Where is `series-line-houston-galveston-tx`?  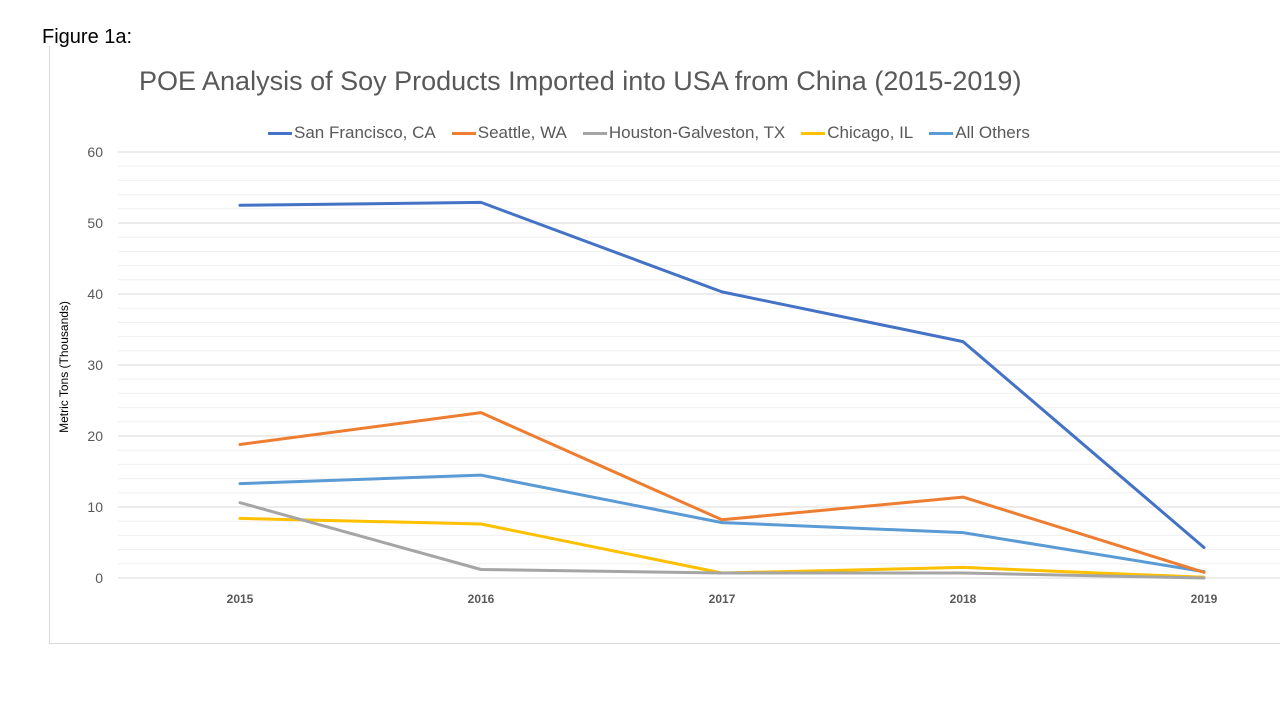 series-line-houston-galveston-tx is located at coordinates (722, 540).